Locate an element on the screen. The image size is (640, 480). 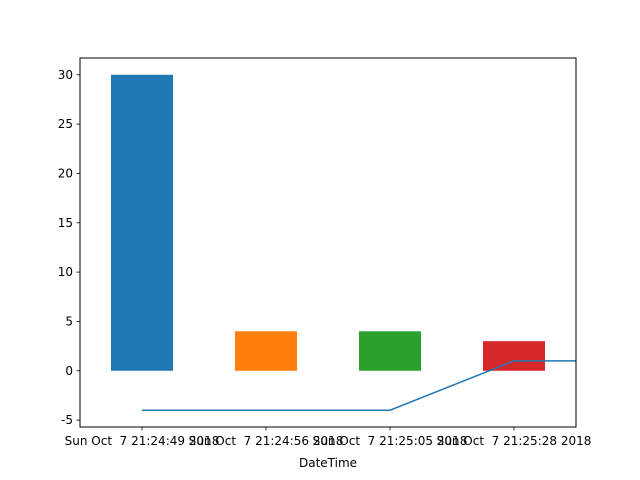
x-tick-label: Sun Oct 7 21:24:49 2018 is located at coordinates (142, 441).